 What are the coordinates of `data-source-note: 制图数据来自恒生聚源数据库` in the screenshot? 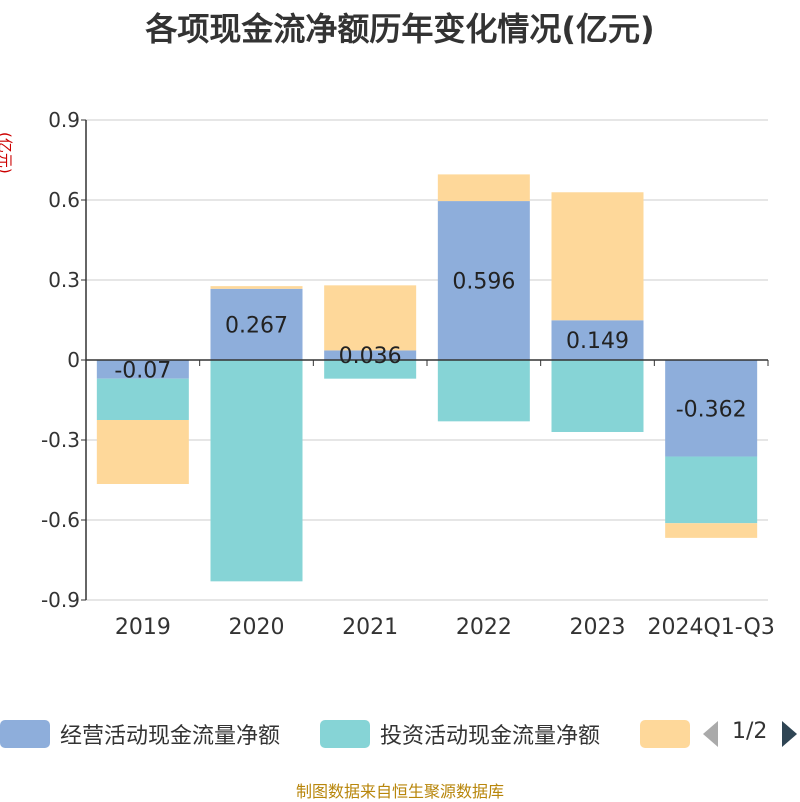 It's located at (399, 791).